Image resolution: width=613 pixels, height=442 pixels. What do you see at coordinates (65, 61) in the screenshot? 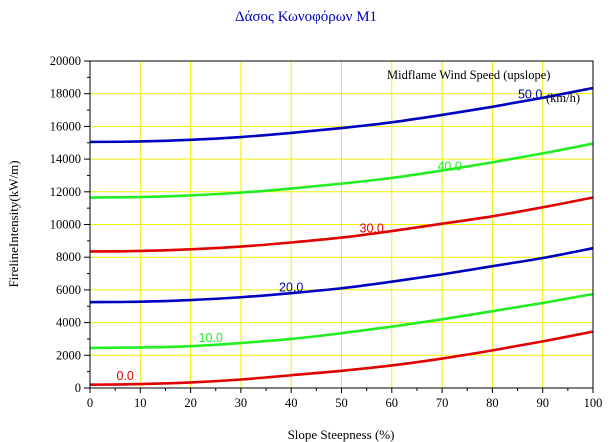
I see `y-tick-label: 20000` at bounding box center [65, 61].